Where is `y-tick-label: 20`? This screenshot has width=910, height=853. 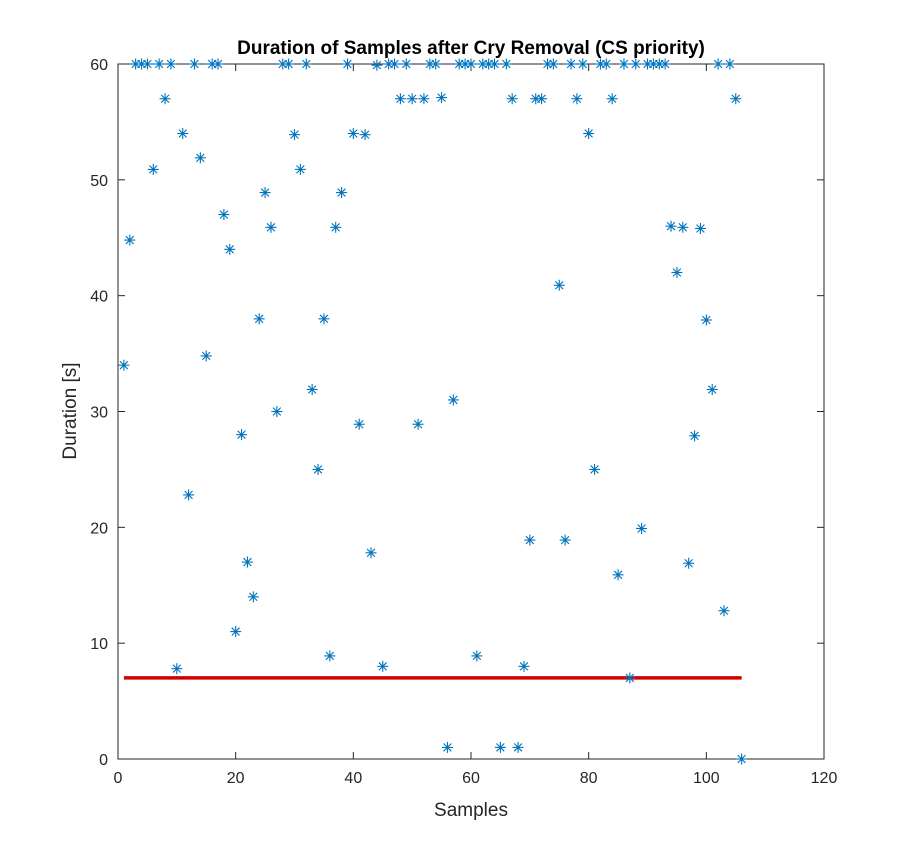
y-tick-label: 20 is located at coordinates (99, 528).